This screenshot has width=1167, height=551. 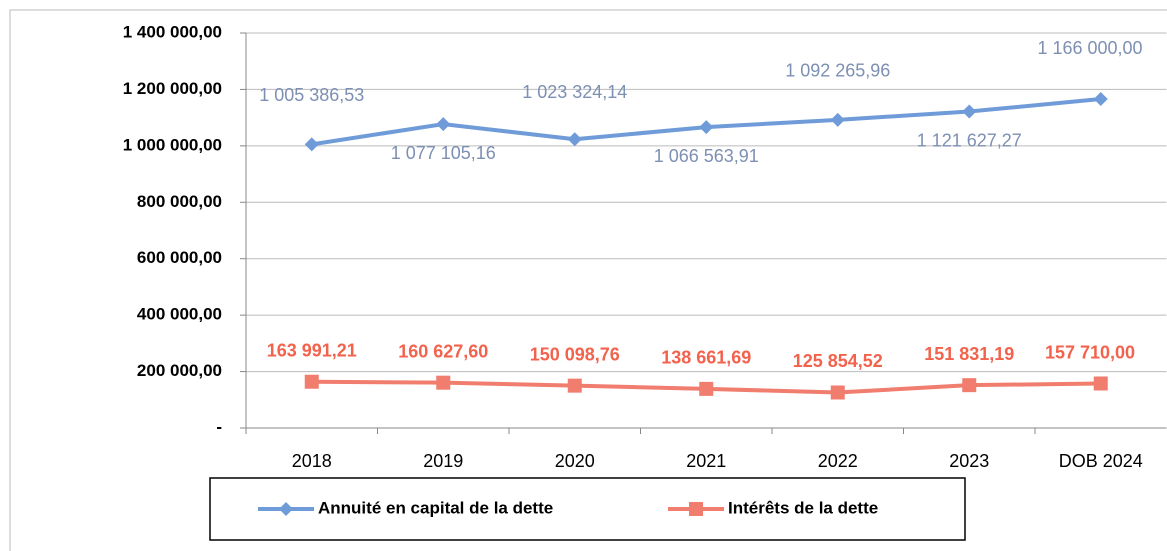 I want to click on legend-box, so click(x=587, y=509).